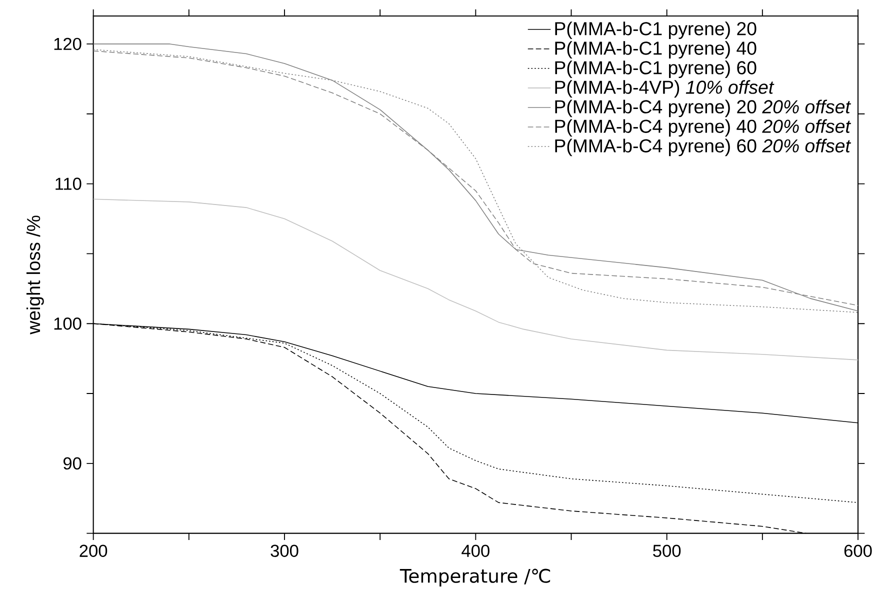  What do you see at coordinates (667, 550) in the screenshot?
I see `x-tick-label: 500` at bounding box center [667, 550].